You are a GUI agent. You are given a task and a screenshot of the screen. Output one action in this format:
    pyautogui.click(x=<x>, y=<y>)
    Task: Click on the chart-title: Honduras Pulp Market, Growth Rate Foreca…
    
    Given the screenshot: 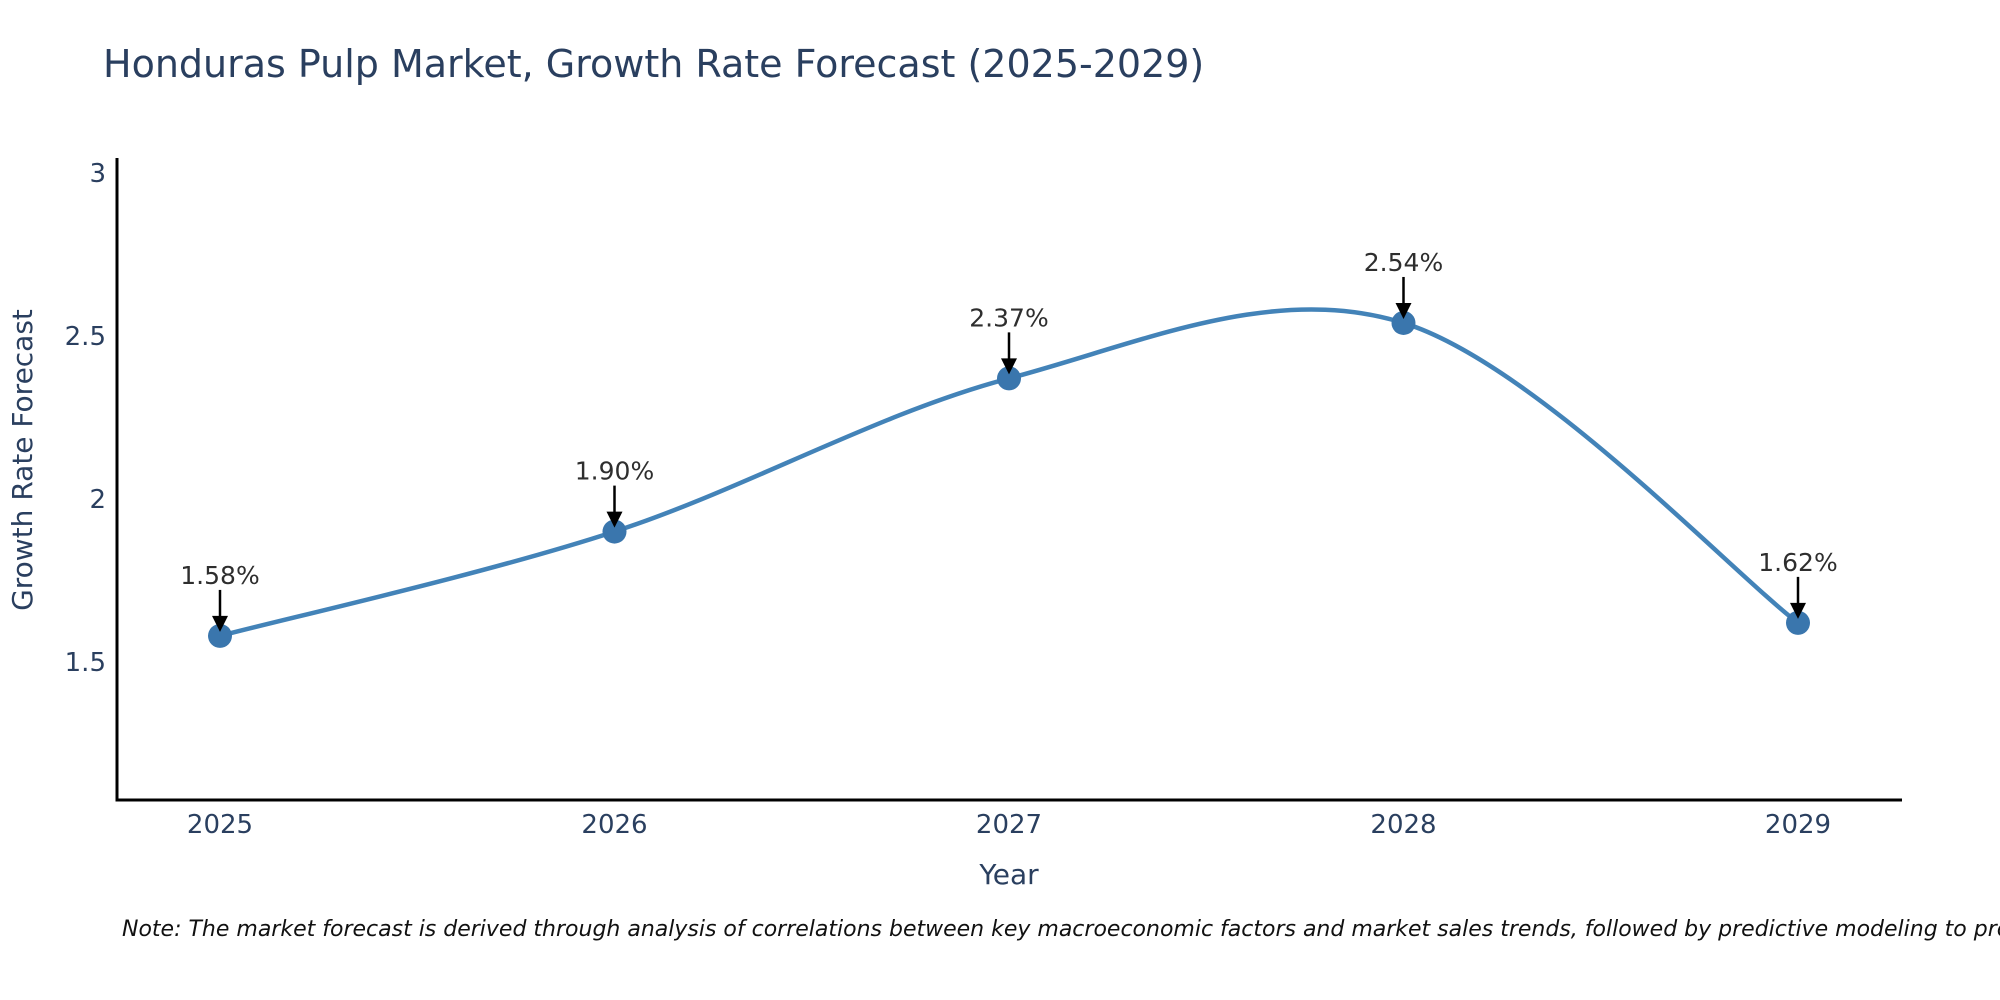 What is the action you would take?
    pyautogui.click(x=654, y=64)
    